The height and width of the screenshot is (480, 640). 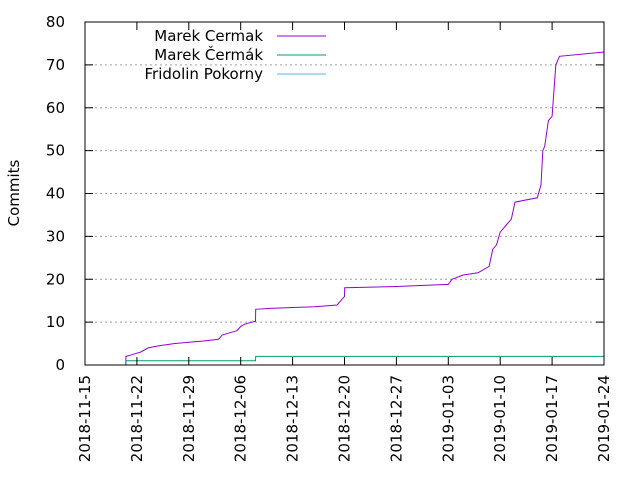 What do you see at coordinates (55, 22) in the screenshot?
I see `y-tick-label: 80` at bounding box center [55, 22].